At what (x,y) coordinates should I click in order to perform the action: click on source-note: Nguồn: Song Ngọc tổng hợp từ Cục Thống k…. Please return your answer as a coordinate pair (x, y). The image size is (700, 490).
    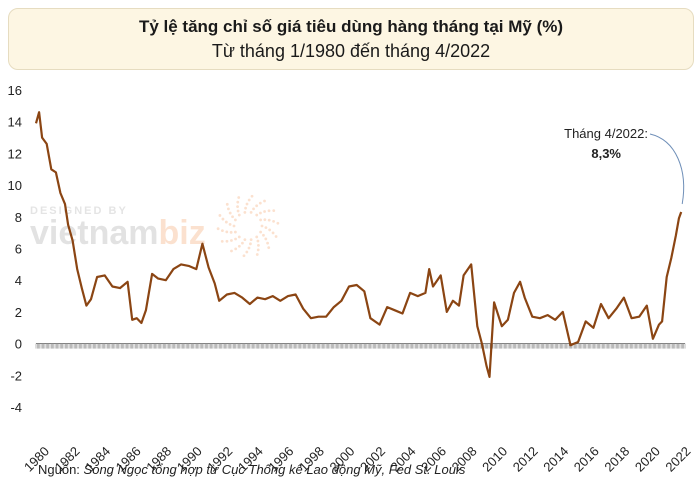
    Looking at the image, I should click on (251, 469).